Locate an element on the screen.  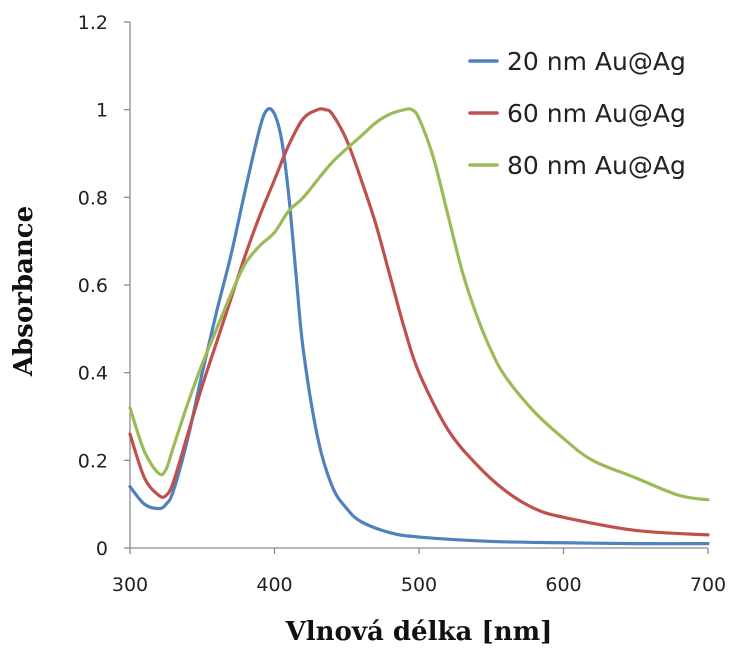
x-tick-label: 600 is located at coordinates (563, 585).